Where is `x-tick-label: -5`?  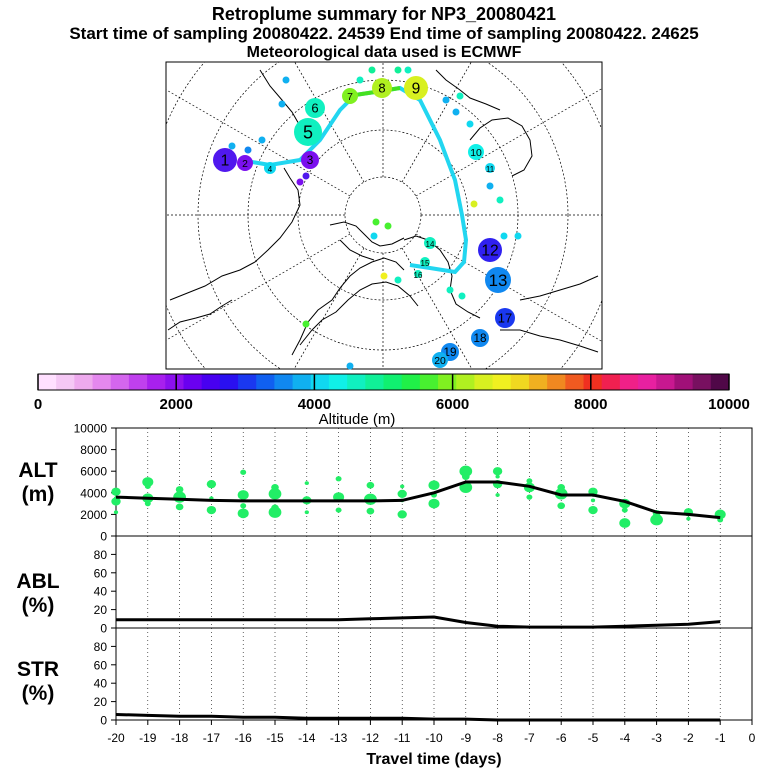 x-tick-label: -5 is located at coordinates (593, 738).